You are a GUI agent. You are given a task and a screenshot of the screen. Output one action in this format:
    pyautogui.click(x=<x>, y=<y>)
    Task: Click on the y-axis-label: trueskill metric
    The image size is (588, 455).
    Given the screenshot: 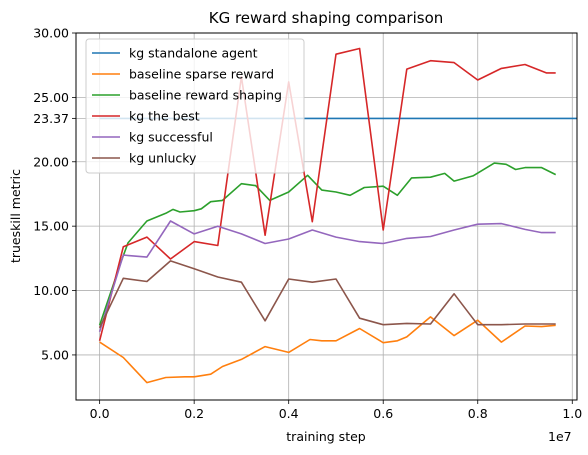 What is the action you would take?
    pyautogui.click(x=15, y=216)
    